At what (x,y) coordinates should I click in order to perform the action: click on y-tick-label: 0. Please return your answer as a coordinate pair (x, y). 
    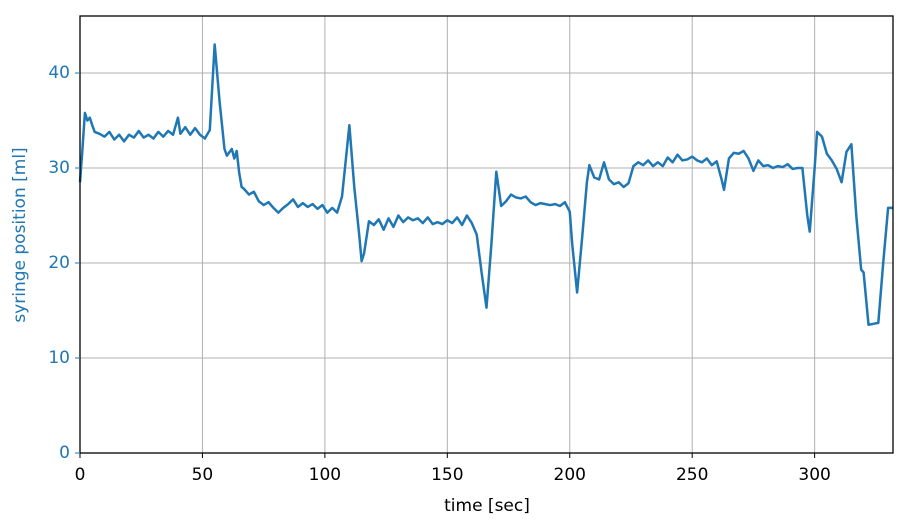
    Looking at the image, I should click on (64, 453).